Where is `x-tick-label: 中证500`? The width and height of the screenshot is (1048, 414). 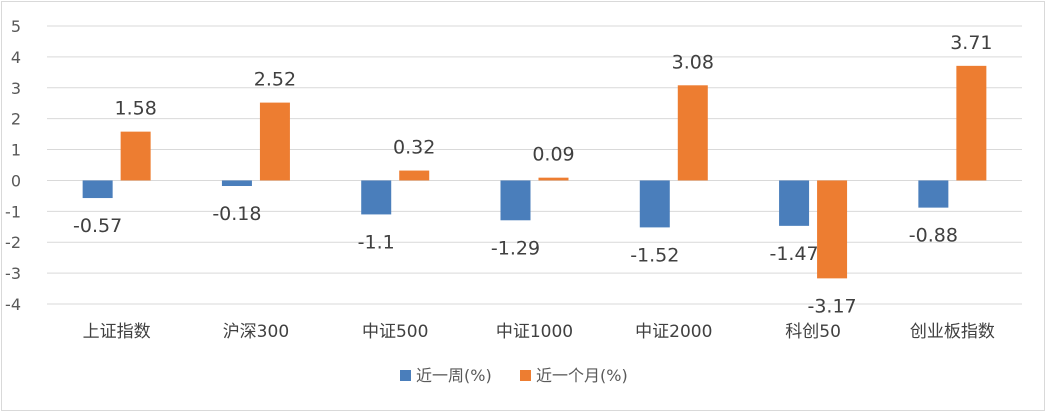
x-tick-label: 中证500 is located at coordinates (395, 332).